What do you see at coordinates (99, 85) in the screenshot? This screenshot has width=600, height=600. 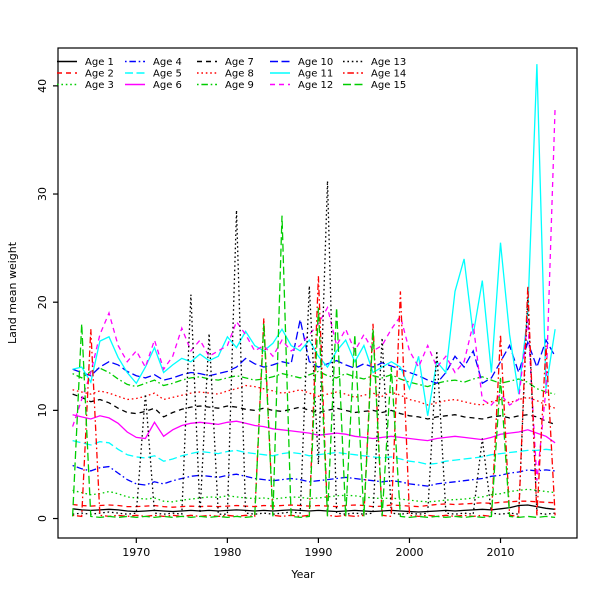 I see `legend-label-age-3: Age 3` at bounding box center [99, 85].